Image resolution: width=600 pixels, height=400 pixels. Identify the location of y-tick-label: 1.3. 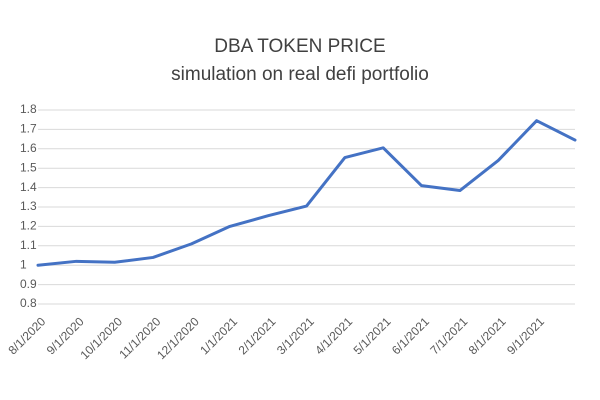
(28, 206).